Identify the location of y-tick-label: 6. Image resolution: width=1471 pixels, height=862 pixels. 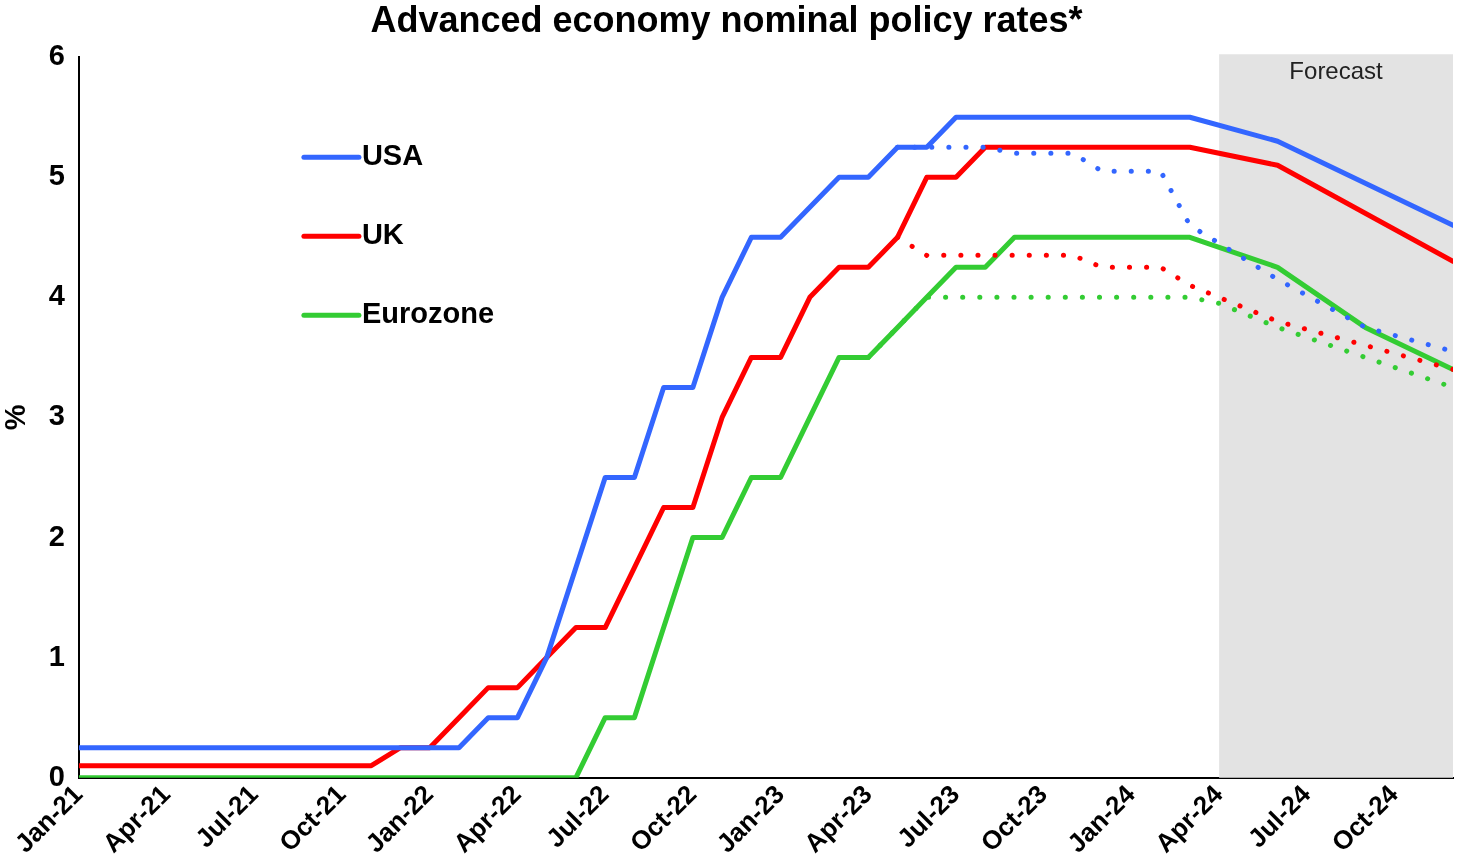
(56, 55).